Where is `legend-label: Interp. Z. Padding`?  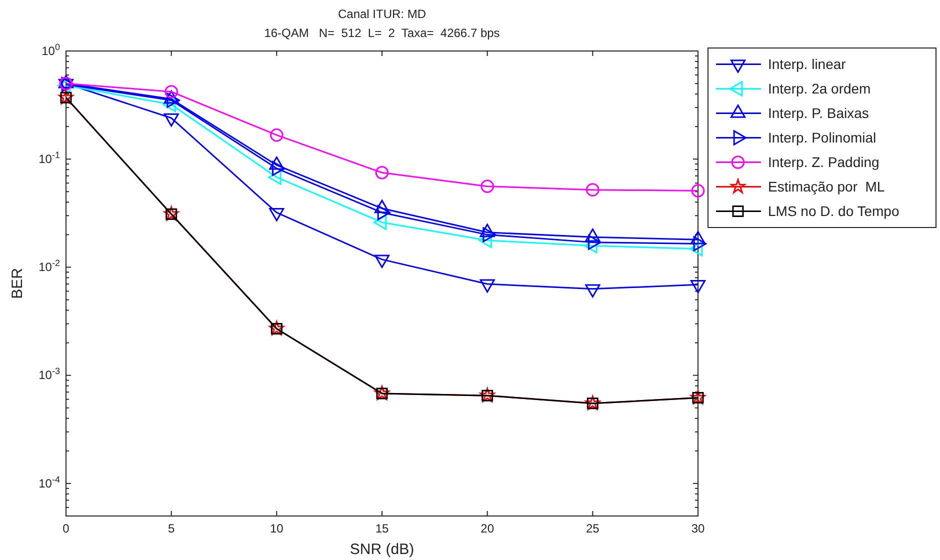
legend-label: Interp. Z. Padding is located at coordinates (824, 162).